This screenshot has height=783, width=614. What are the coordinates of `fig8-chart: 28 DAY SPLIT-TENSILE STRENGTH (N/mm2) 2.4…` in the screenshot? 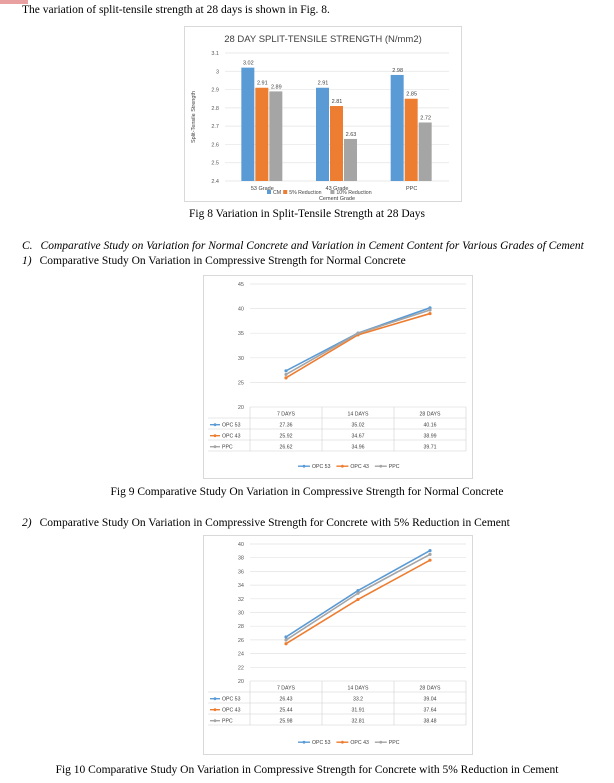 It's located at (323, 114).